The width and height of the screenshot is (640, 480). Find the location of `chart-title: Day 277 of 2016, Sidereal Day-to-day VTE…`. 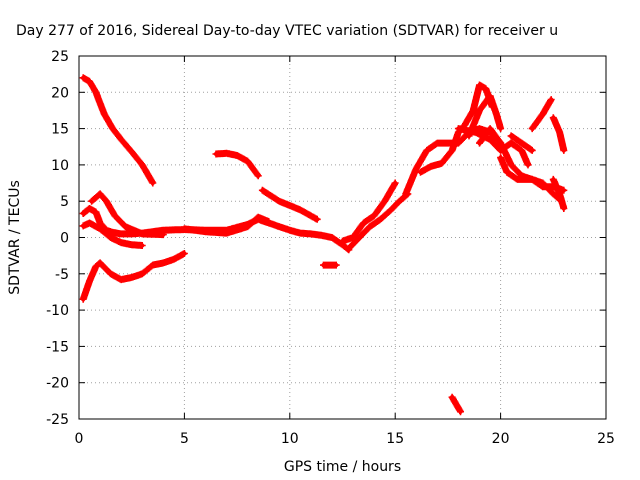

chart-title: Day 277 of 2016, Sidereal Day-to-day VTE… is located at coordinates (287, 31).